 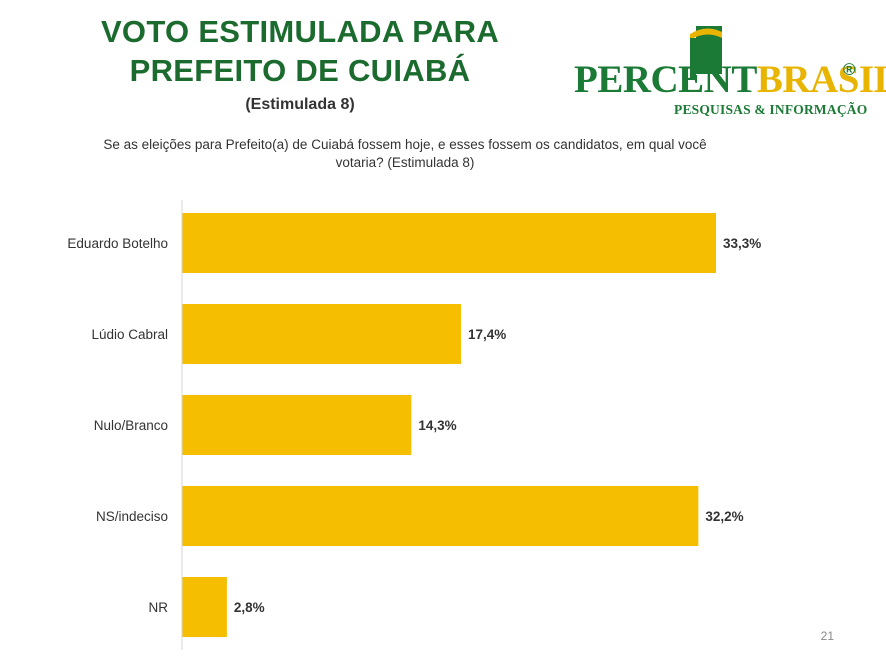 I want to click on logo-registered-mark: ®, so click(x=849, y=69).